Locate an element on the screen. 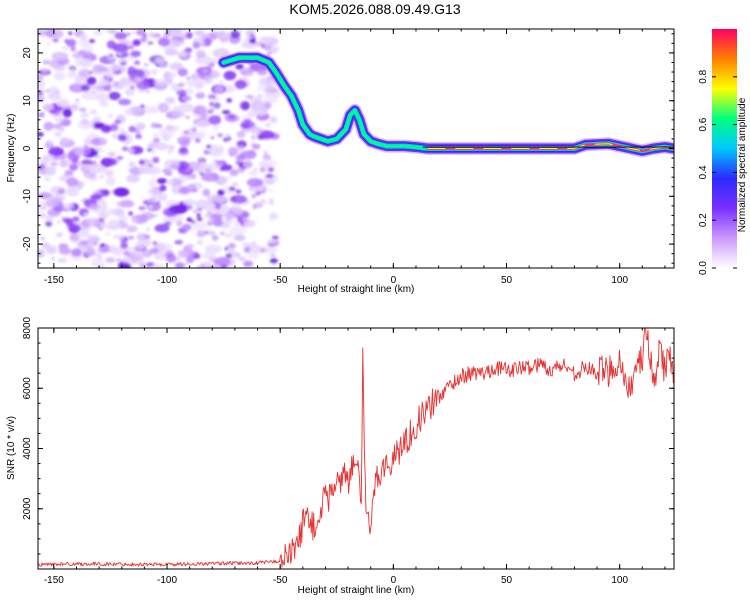  x-tick-label: -150 is located at coordinates (54, 580).